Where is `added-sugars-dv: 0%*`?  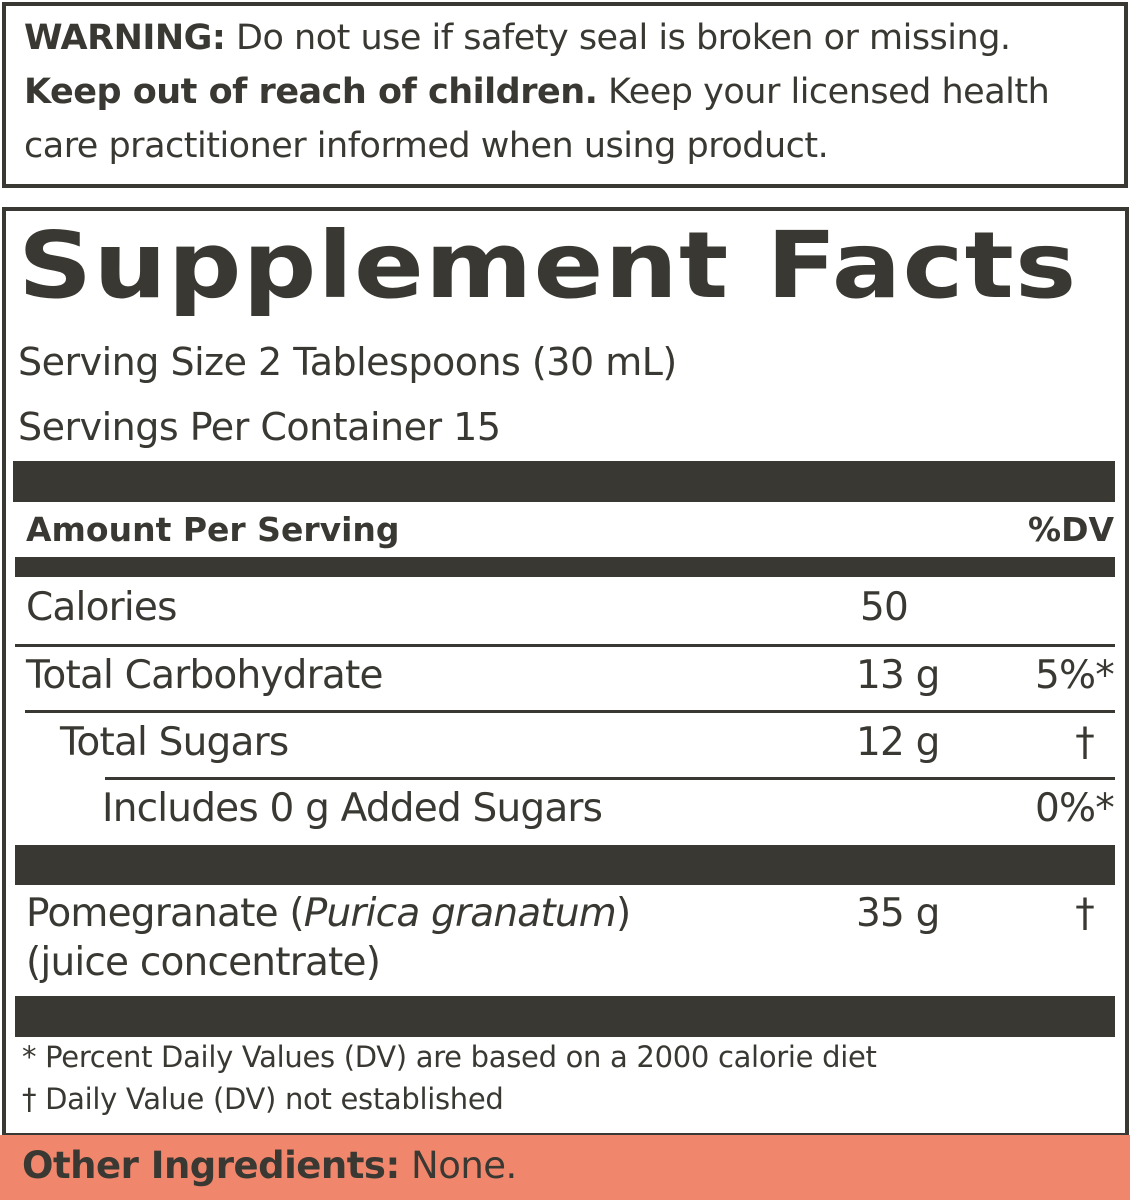 added-sugars-dv: 0%* is located at coordinates (1075, 808).